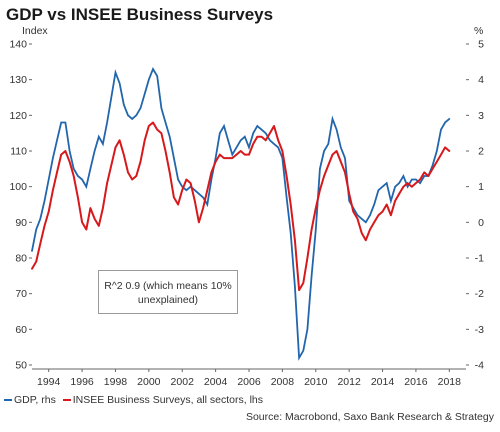  Describe the element at coordinates (18, 187) in the screenshot. I see `left-tick-label: 100` at that location.